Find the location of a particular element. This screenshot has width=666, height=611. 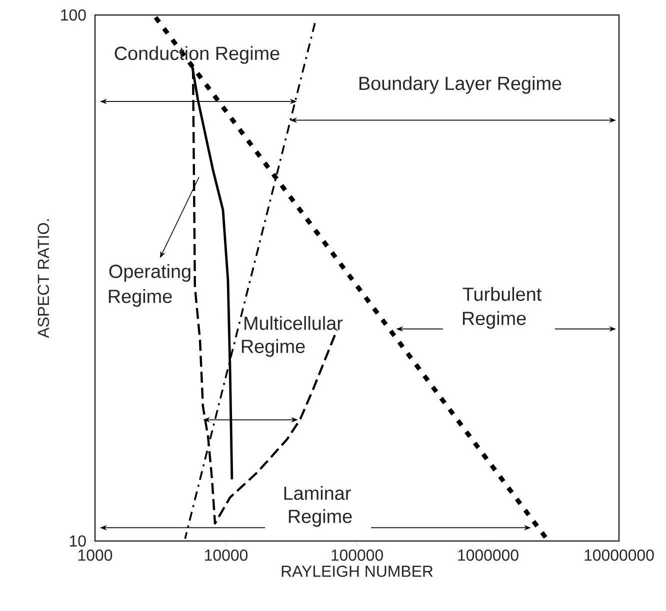

annotation: Boundary Layer Regime is located at coordinates (460, 85).